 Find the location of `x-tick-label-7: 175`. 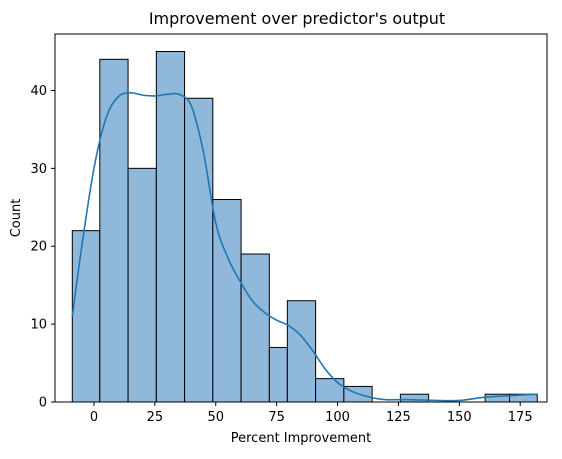

x-tick-label-7: 175 is located at coordinates (520, 417).